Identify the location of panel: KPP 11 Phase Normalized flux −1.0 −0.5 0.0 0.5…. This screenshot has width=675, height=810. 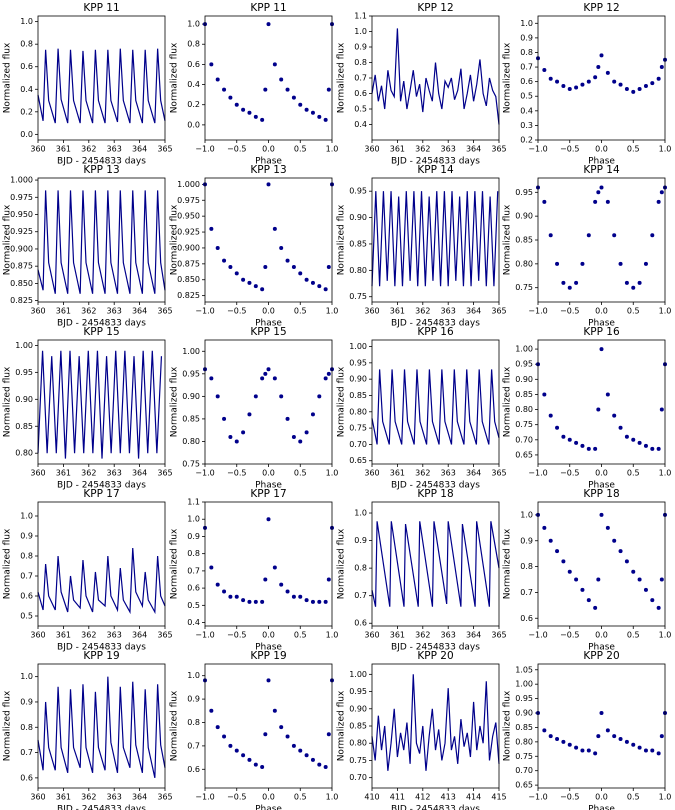
(254, 84).